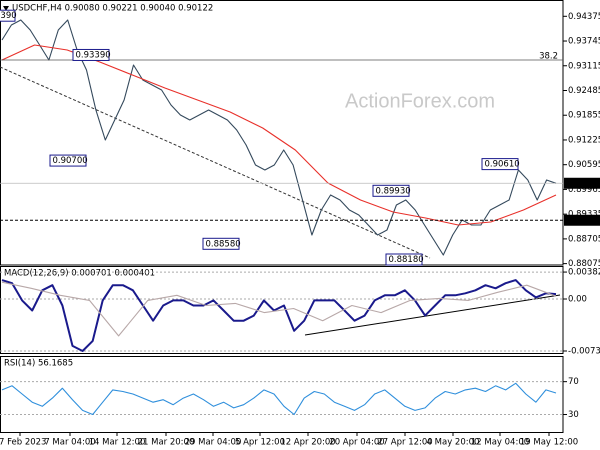  Describe the element at coordinates (6, 8) in the screenshot. I see `menu-arrow` at that location.